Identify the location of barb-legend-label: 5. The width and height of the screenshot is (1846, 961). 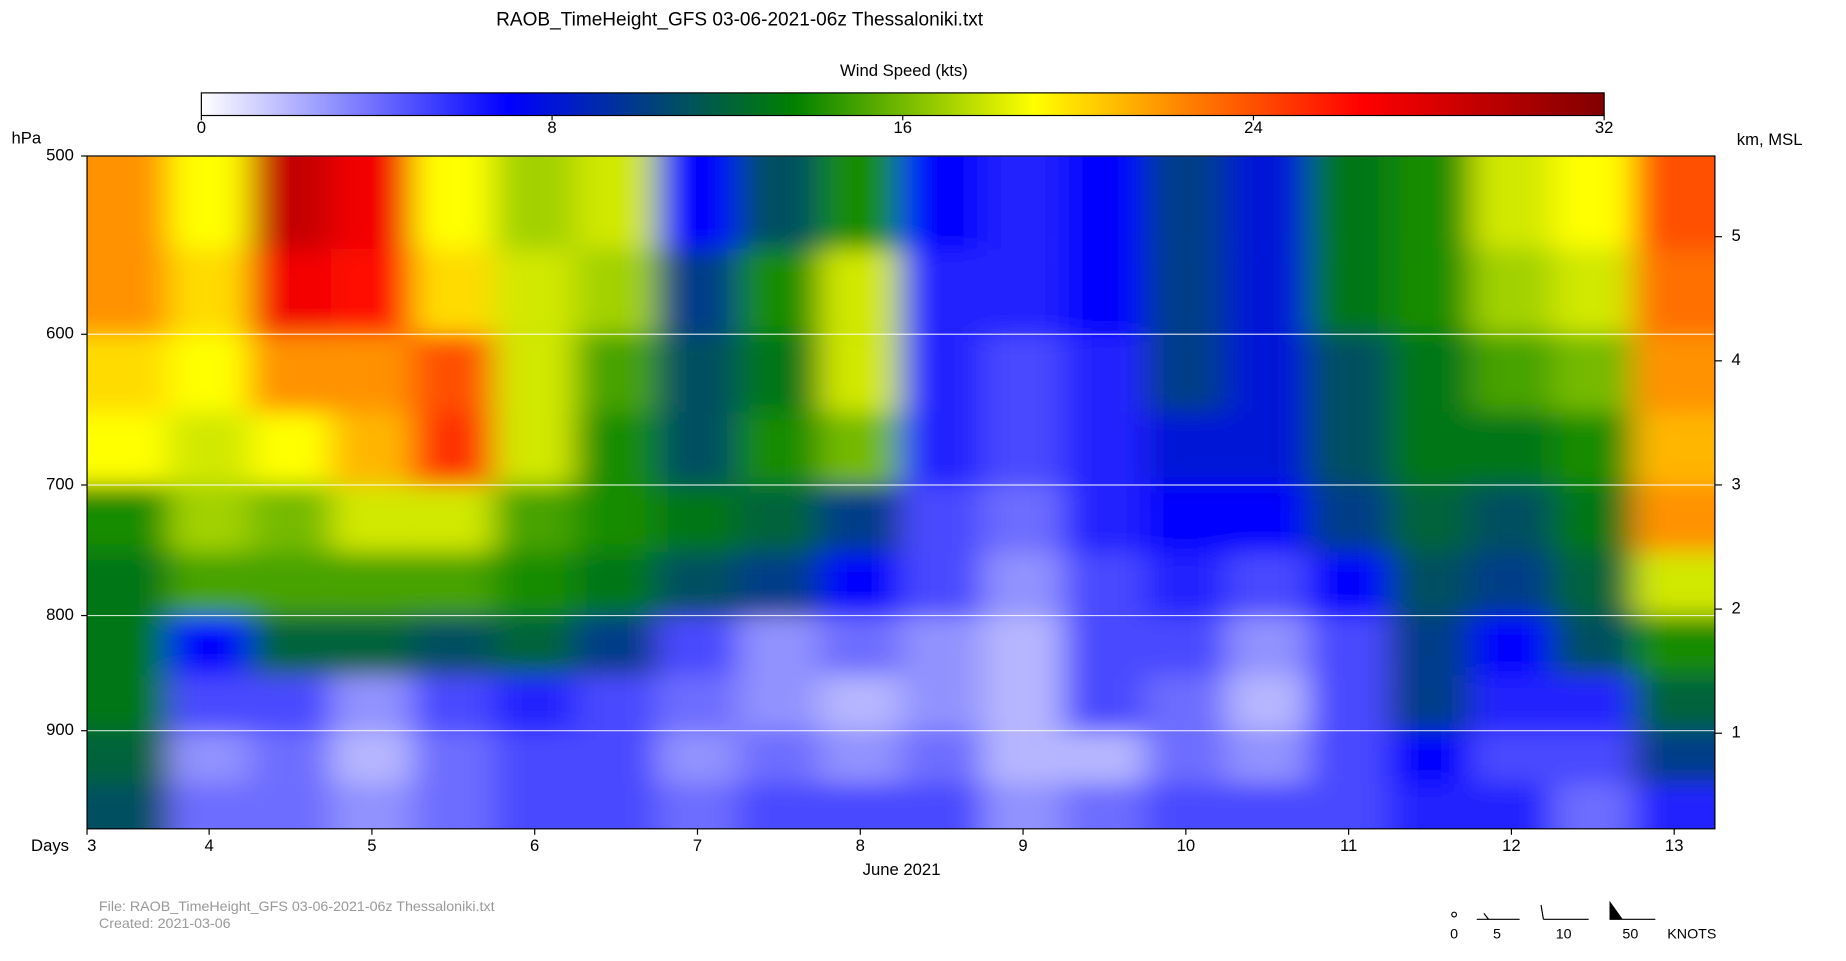
(1497, 935).